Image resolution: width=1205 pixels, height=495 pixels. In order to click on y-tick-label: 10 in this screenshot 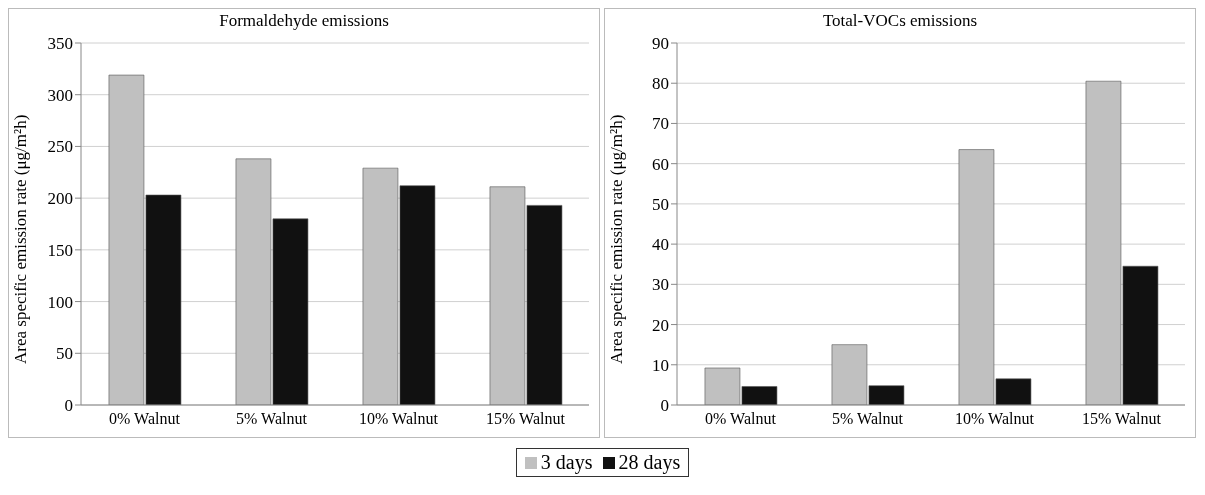, I will do `click(660, 365)`.